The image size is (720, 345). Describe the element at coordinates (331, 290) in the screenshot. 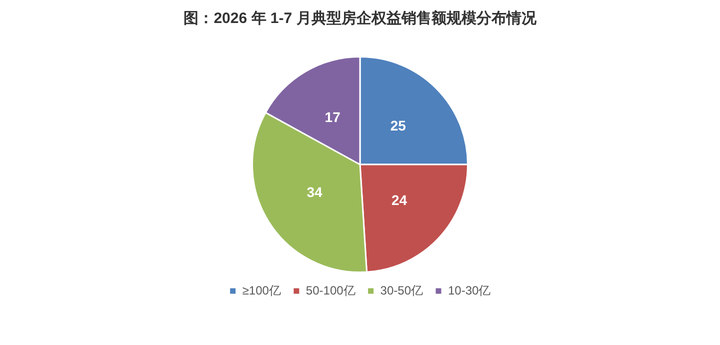

I see `legend-label: 50-100亿` at that location.